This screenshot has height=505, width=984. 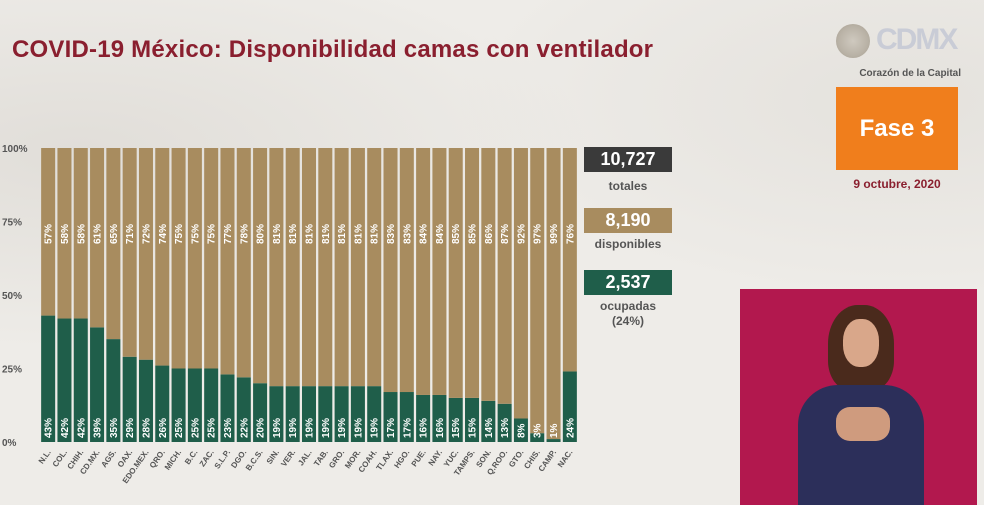 What do you see at coordinates (505, 234) in the screenshot?
I see `data-label-available: 87%` at bounding box center [505, 234].